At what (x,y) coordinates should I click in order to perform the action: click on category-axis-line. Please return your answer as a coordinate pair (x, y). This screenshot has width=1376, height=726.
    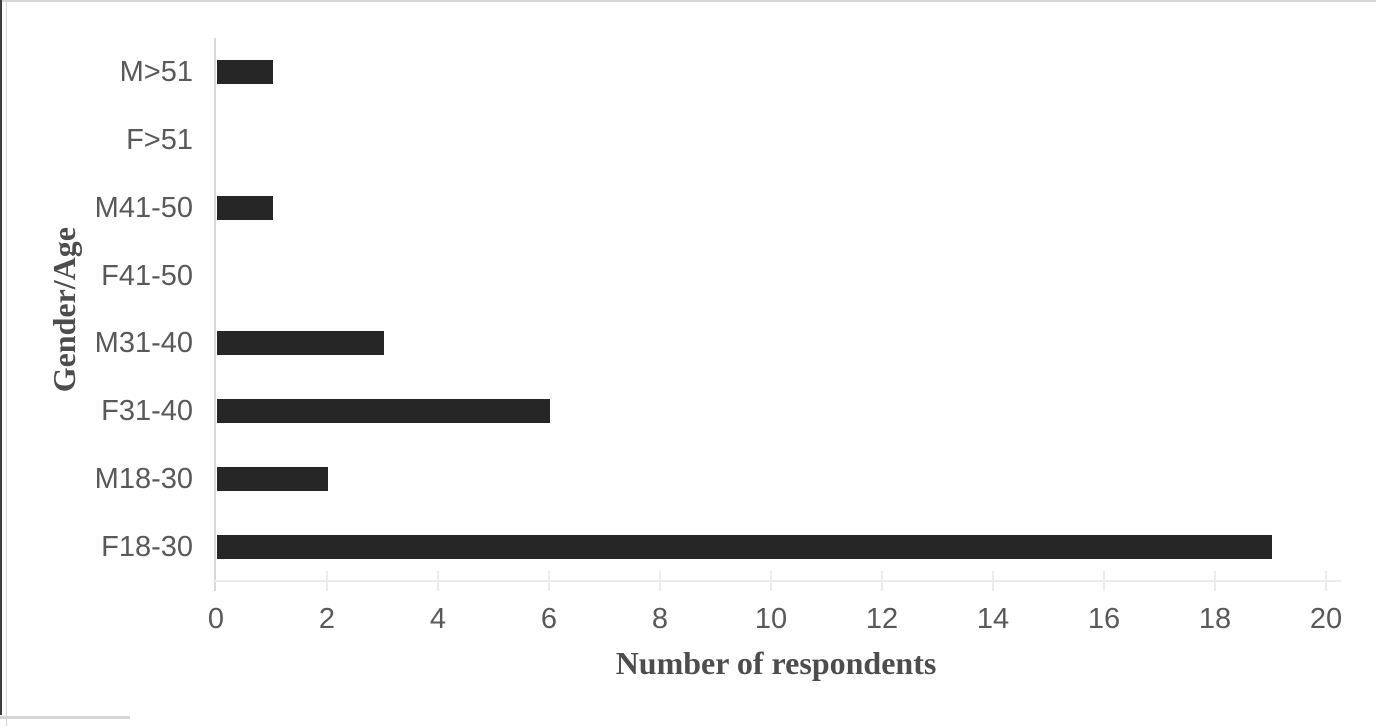
    Looking at the image, I should click on (215, 314).